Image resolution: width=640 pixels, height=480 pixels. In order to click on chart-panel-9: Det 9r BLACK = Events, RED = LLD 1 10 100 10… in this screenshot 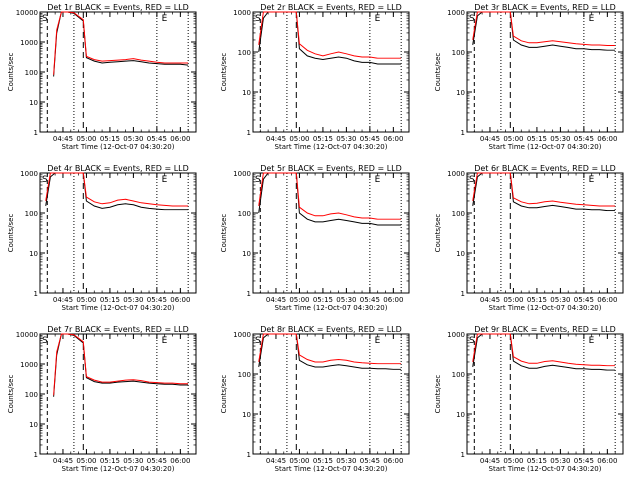, I will do `click(529, 399)`.